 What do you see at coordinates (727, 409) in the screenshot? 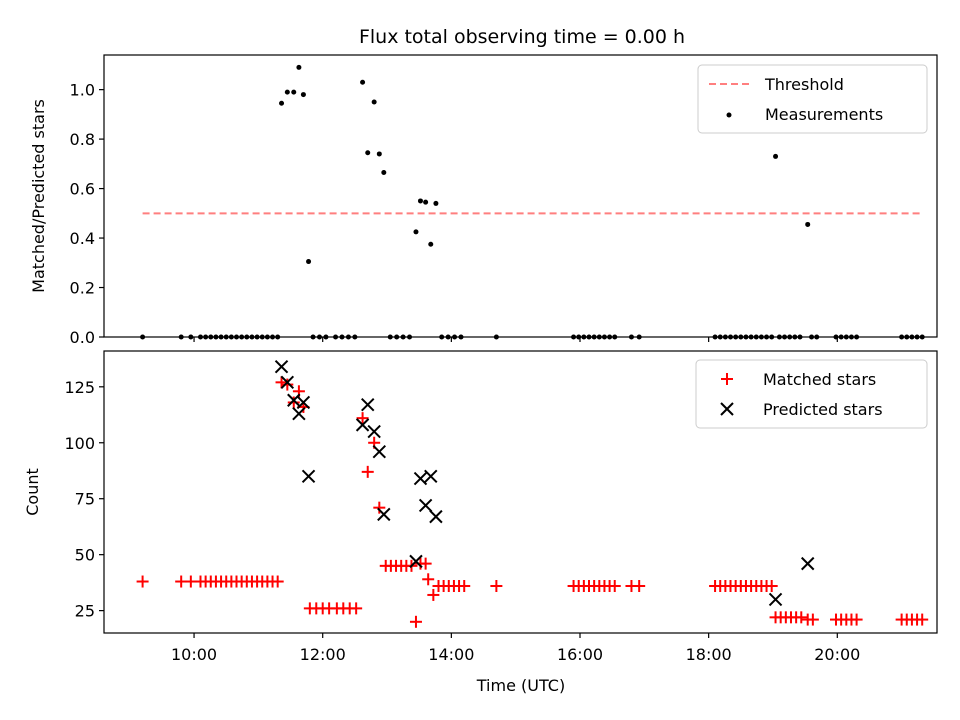
I see `legend-predicted-marker` at bounding box center [727, 409].